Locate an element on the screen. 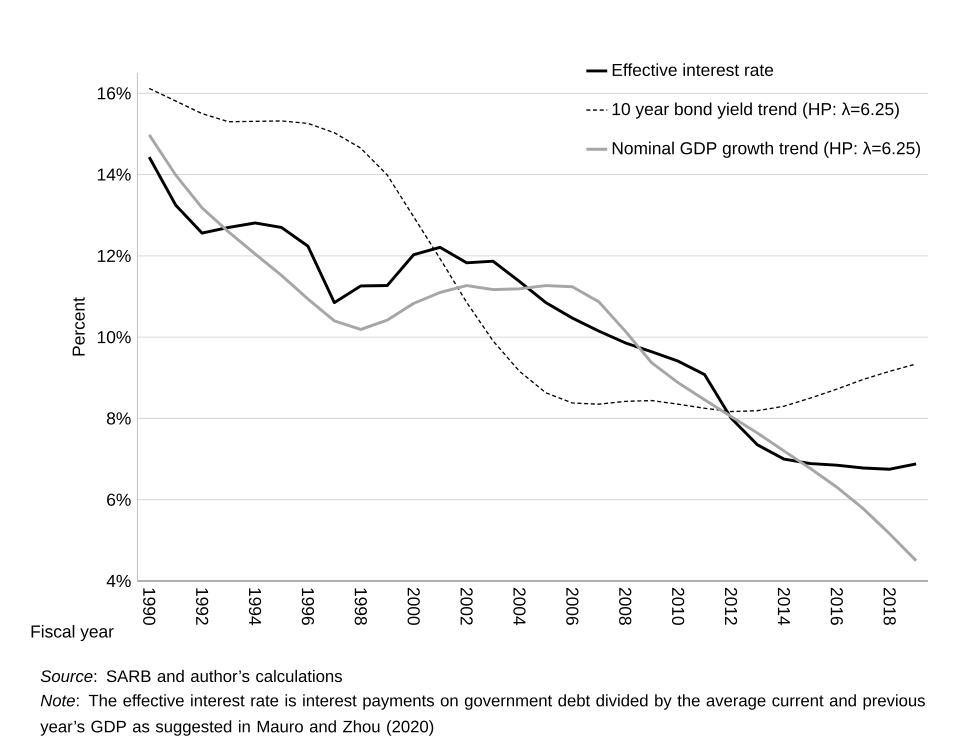 This screenshot has width=962, height=745. x-tick-label: 2012 is located at coordinates (731, 606).